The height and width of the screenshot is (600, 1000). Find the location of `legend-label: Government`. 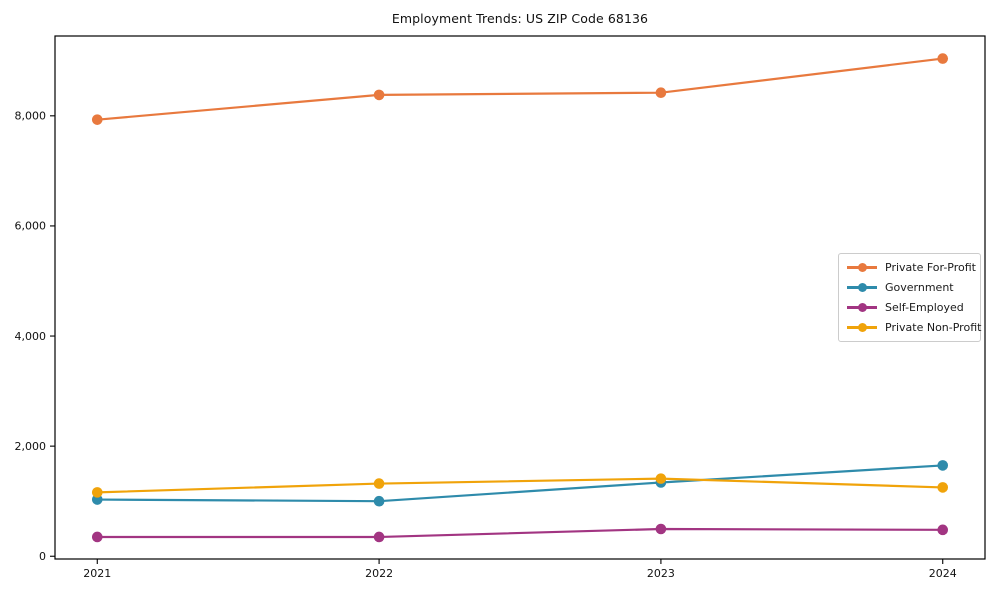

legend-label: Government is located at coordinates (919, 287).